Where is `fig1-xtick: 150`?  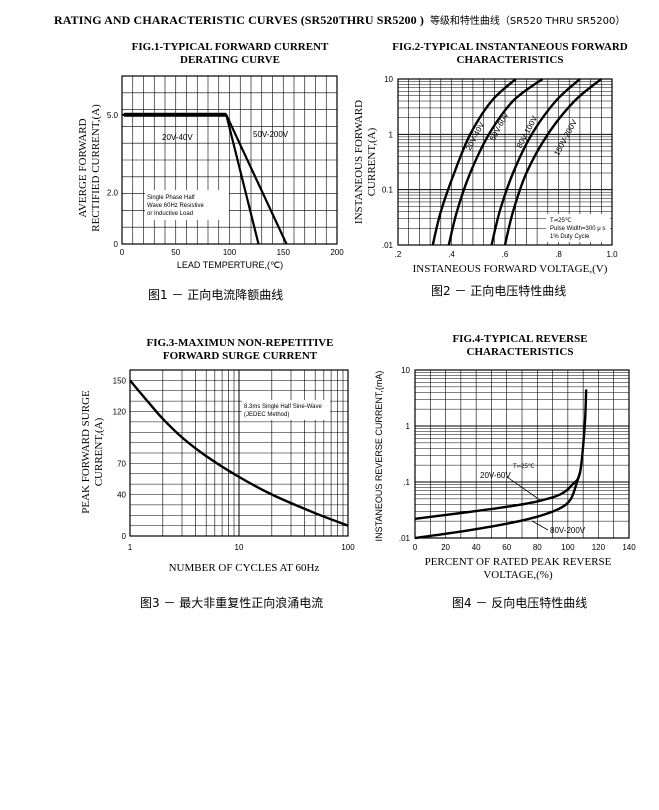 fig1-xtick: 150 is located at coordinates (284, 252).